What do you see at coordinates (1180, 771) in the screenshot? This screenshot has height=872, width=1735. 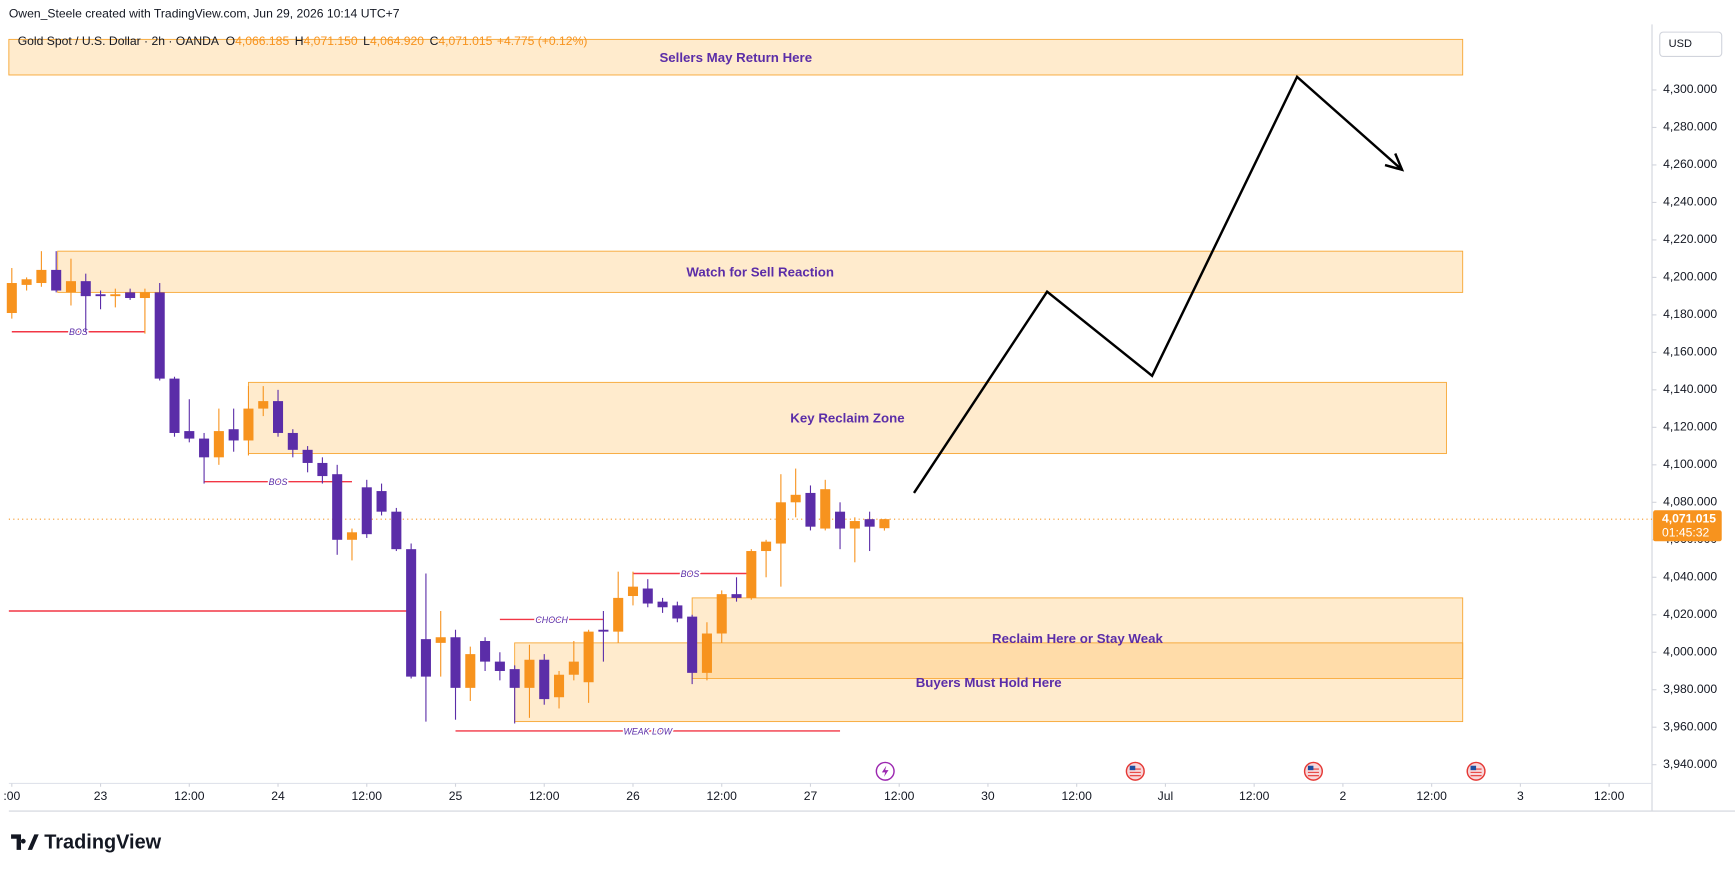 I see `event-icons` at bounding box center [1180, 771].